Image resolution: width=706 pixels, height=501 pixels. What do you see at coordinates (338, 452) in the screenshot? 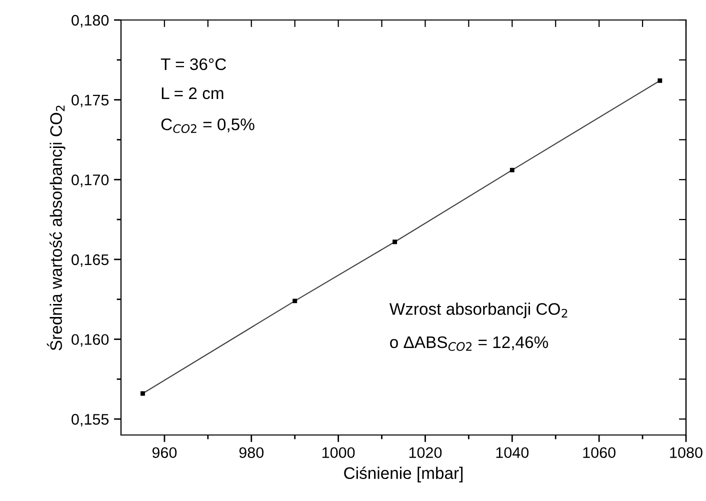
I see `x-tick-label: 1000` at bounding box center [338, 452].